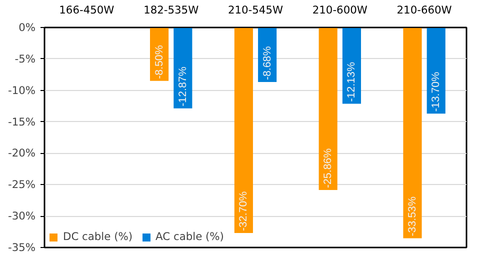 The height and width of the screenshot is (277, 480). I want to click on data-label: -25.86%, so click(328, 168).